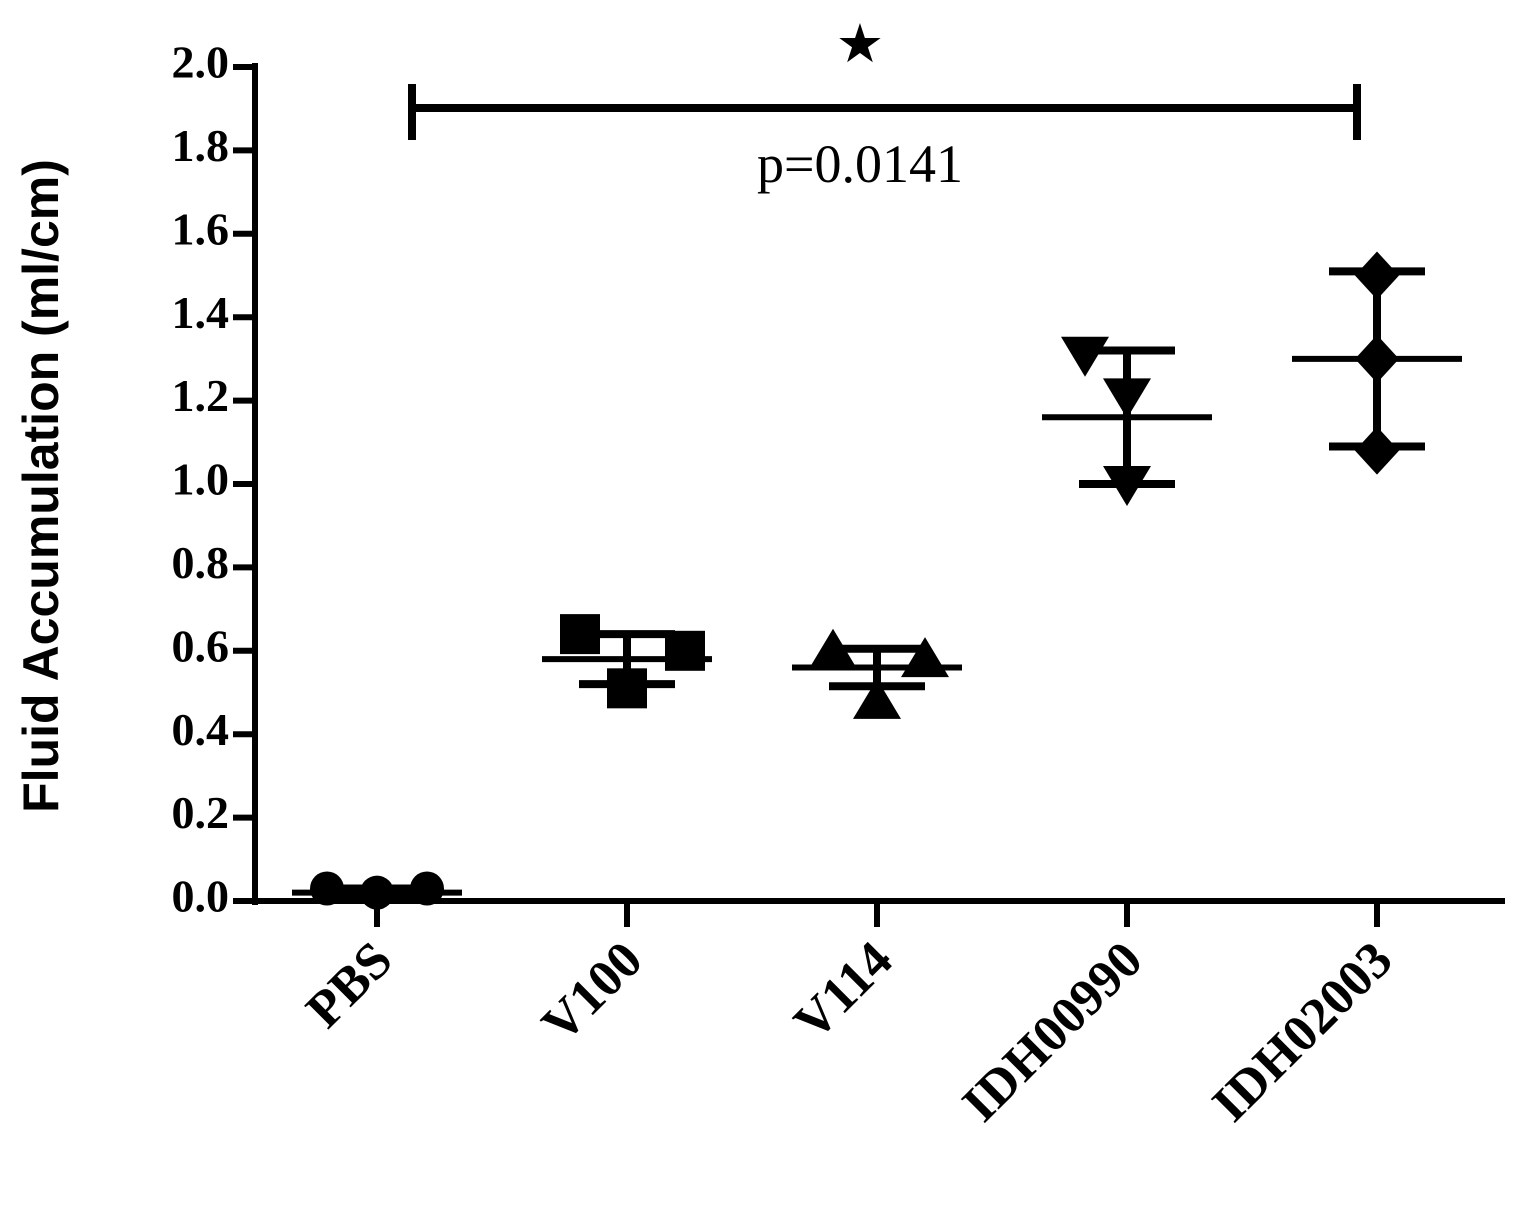  What do you see at coordinates (201, 62) in the screenshot?
I see `y-tick-label: 2.0` at bounding box center [201, 62].